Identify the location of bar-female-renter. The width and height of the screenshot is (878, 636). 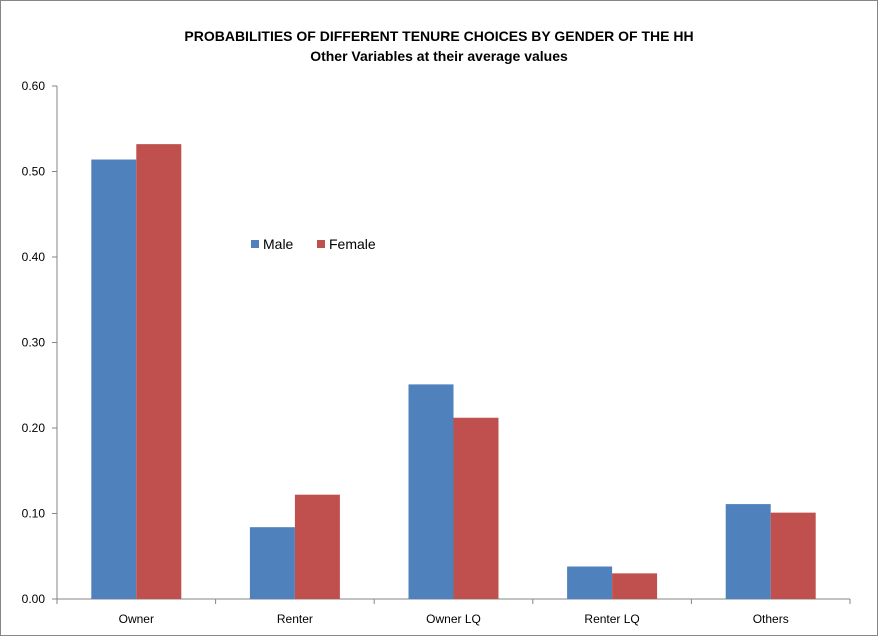
(317, 546).